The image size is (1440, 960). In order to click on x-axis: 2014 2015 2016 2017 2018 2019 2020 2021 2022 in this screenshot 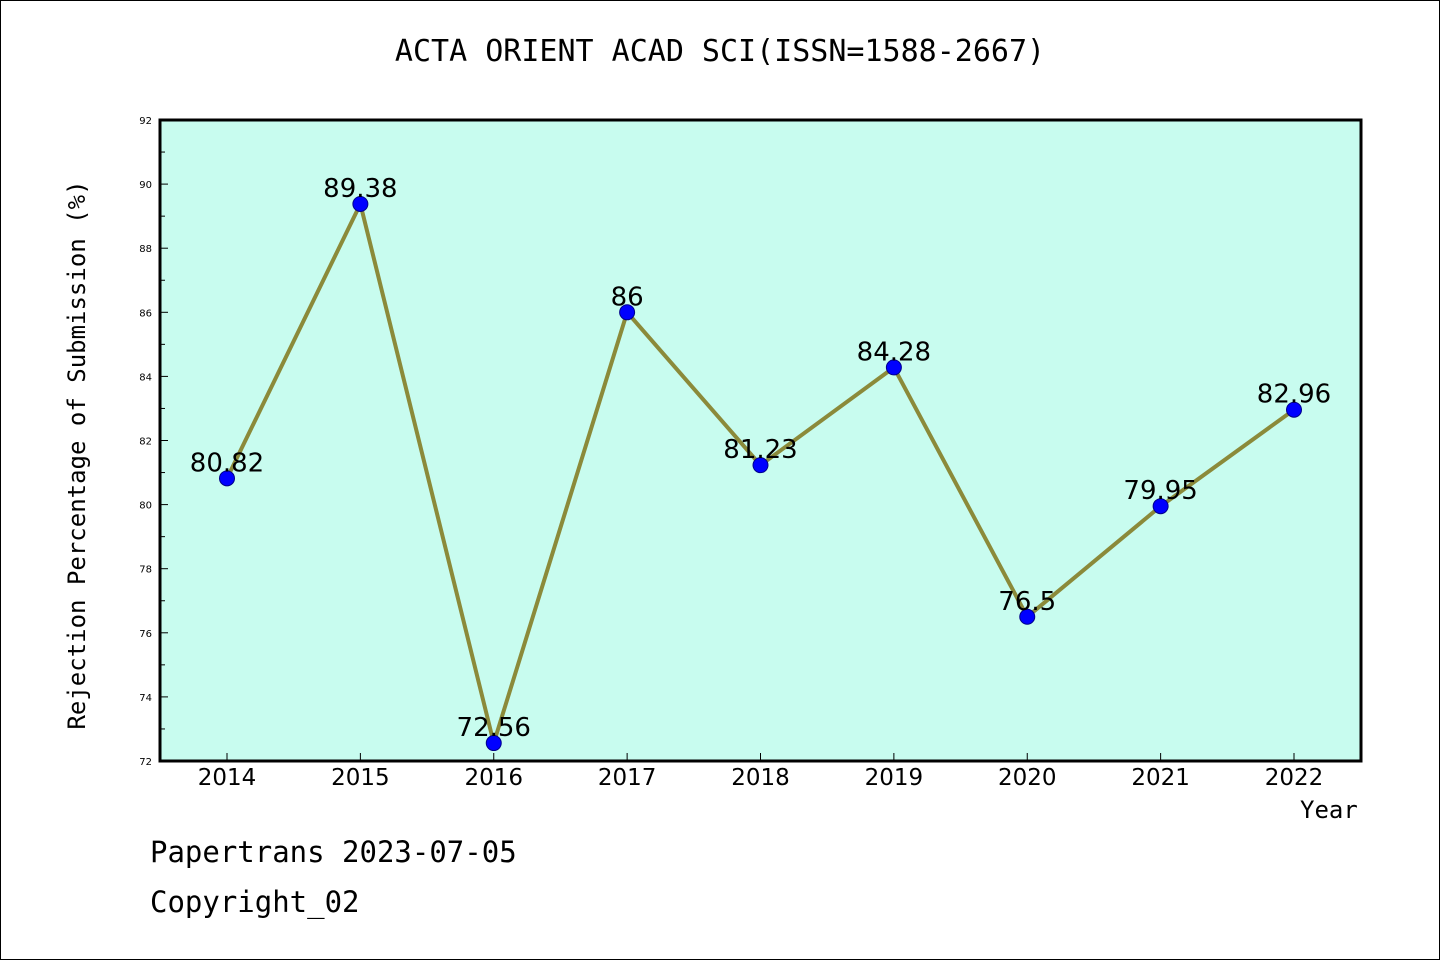, I will do `click(761, 772)`.